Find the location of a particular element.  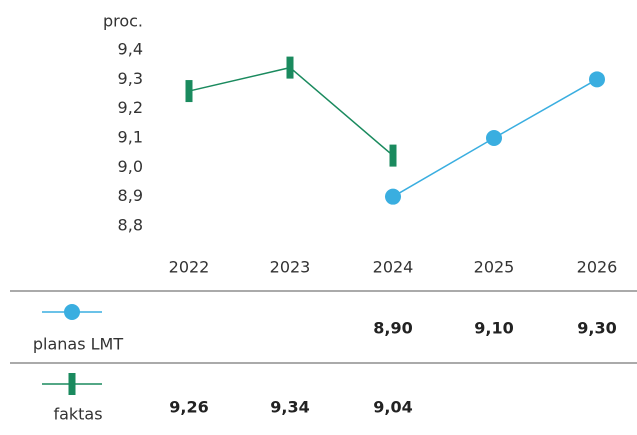

y-tick-label: 9,4 is located at coordinates (130, 49).